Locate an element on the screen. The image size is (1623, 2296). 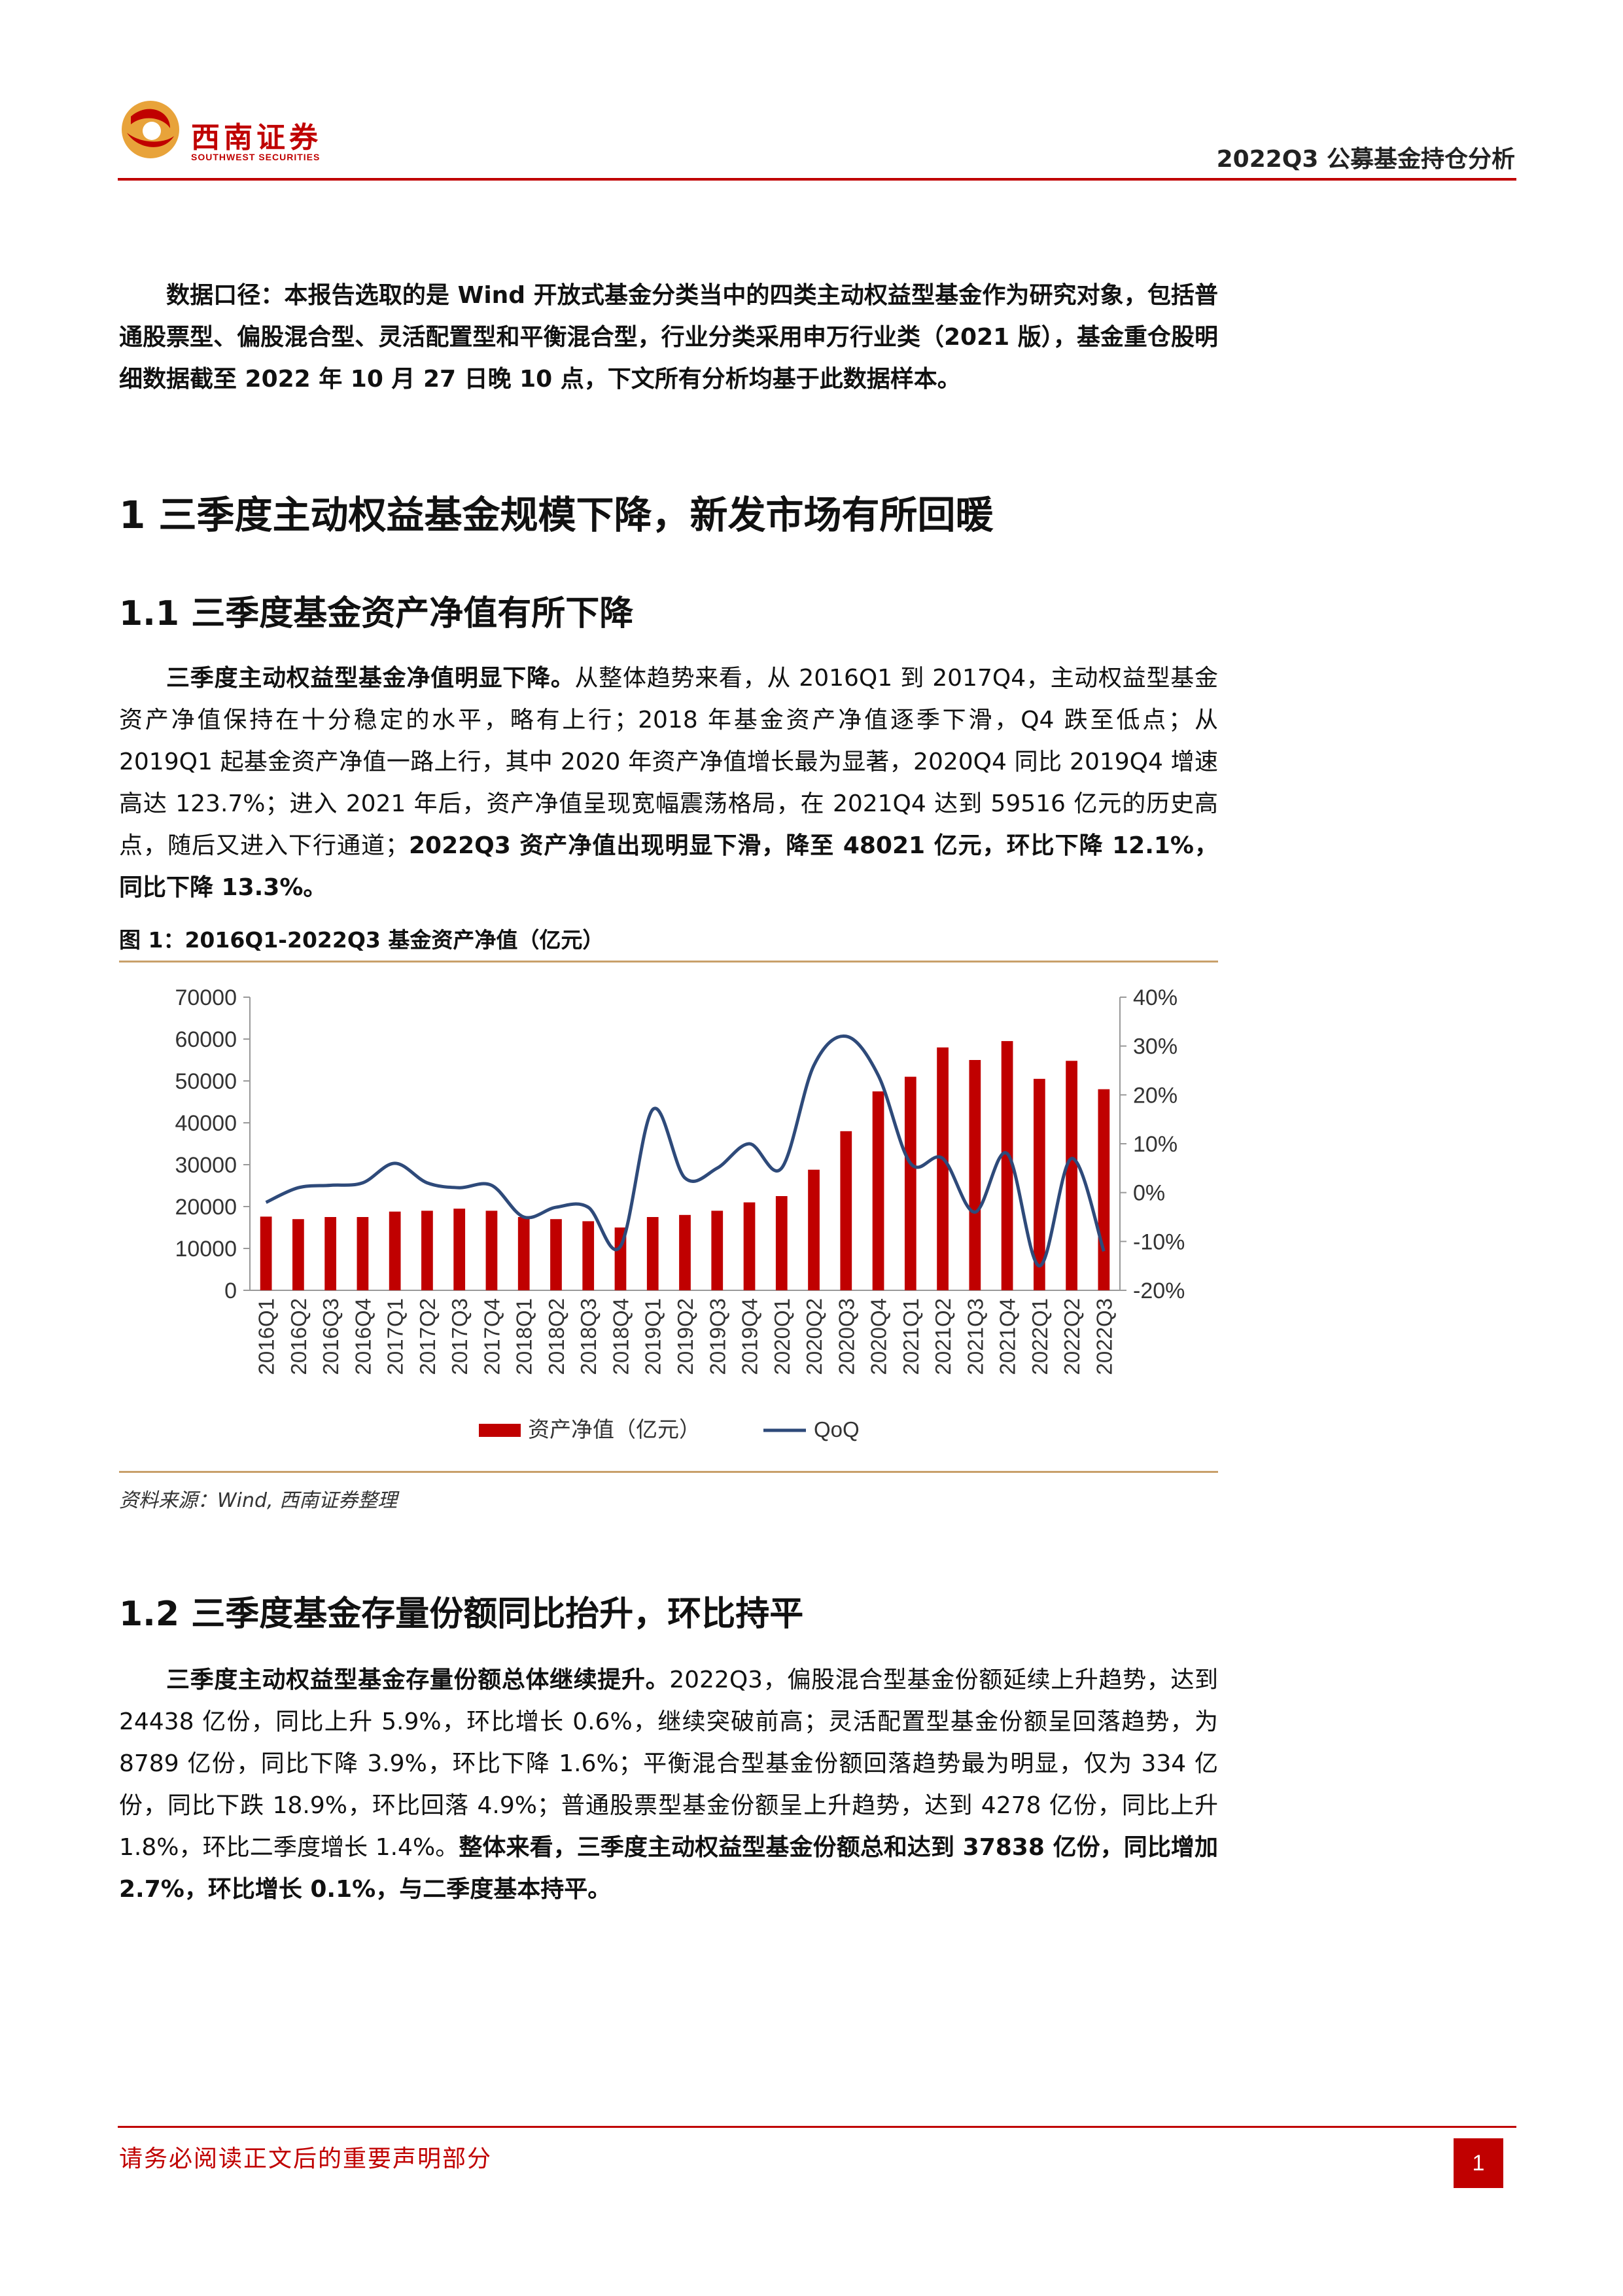
legend-label-qoq: QoQ is located at coordinates (837, 1429).